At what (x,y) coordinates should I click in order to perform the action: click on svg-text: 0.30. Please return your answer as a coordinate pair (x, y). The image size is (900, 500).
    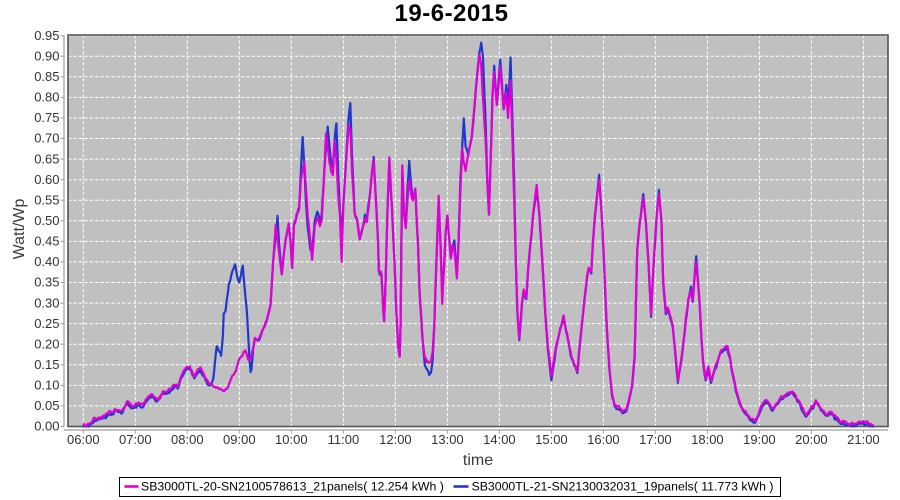
    Looking at the image, I should click on (46, 302).